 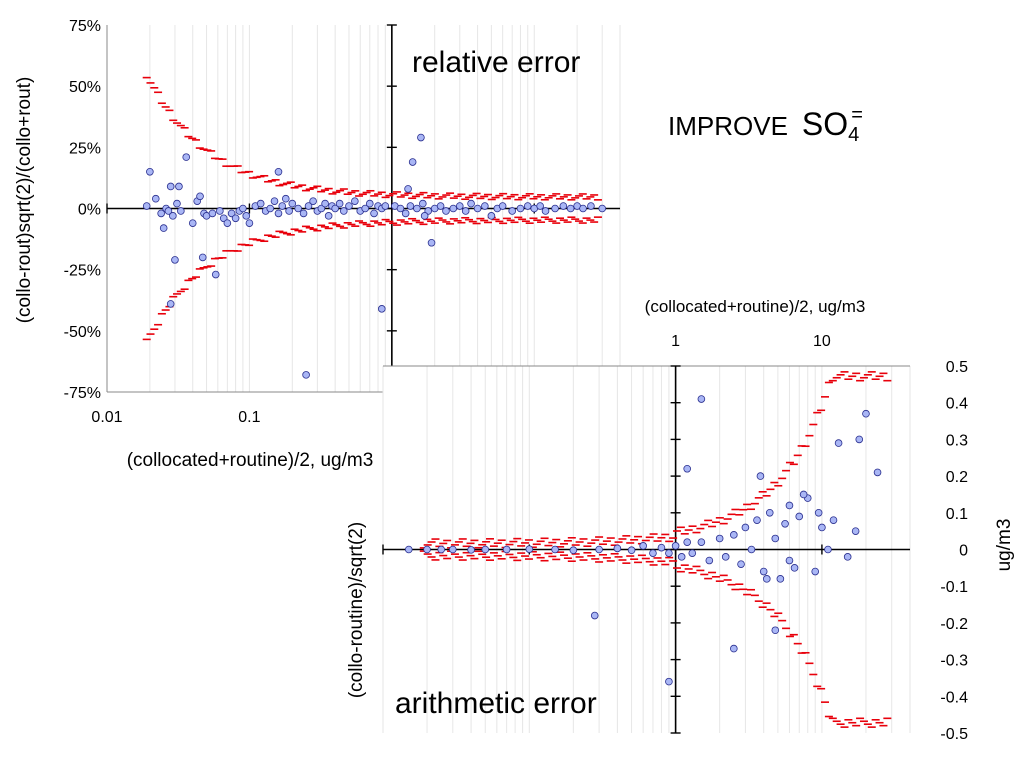 I want to click on y-tick-label: 25%, so click(x=85, y=148).